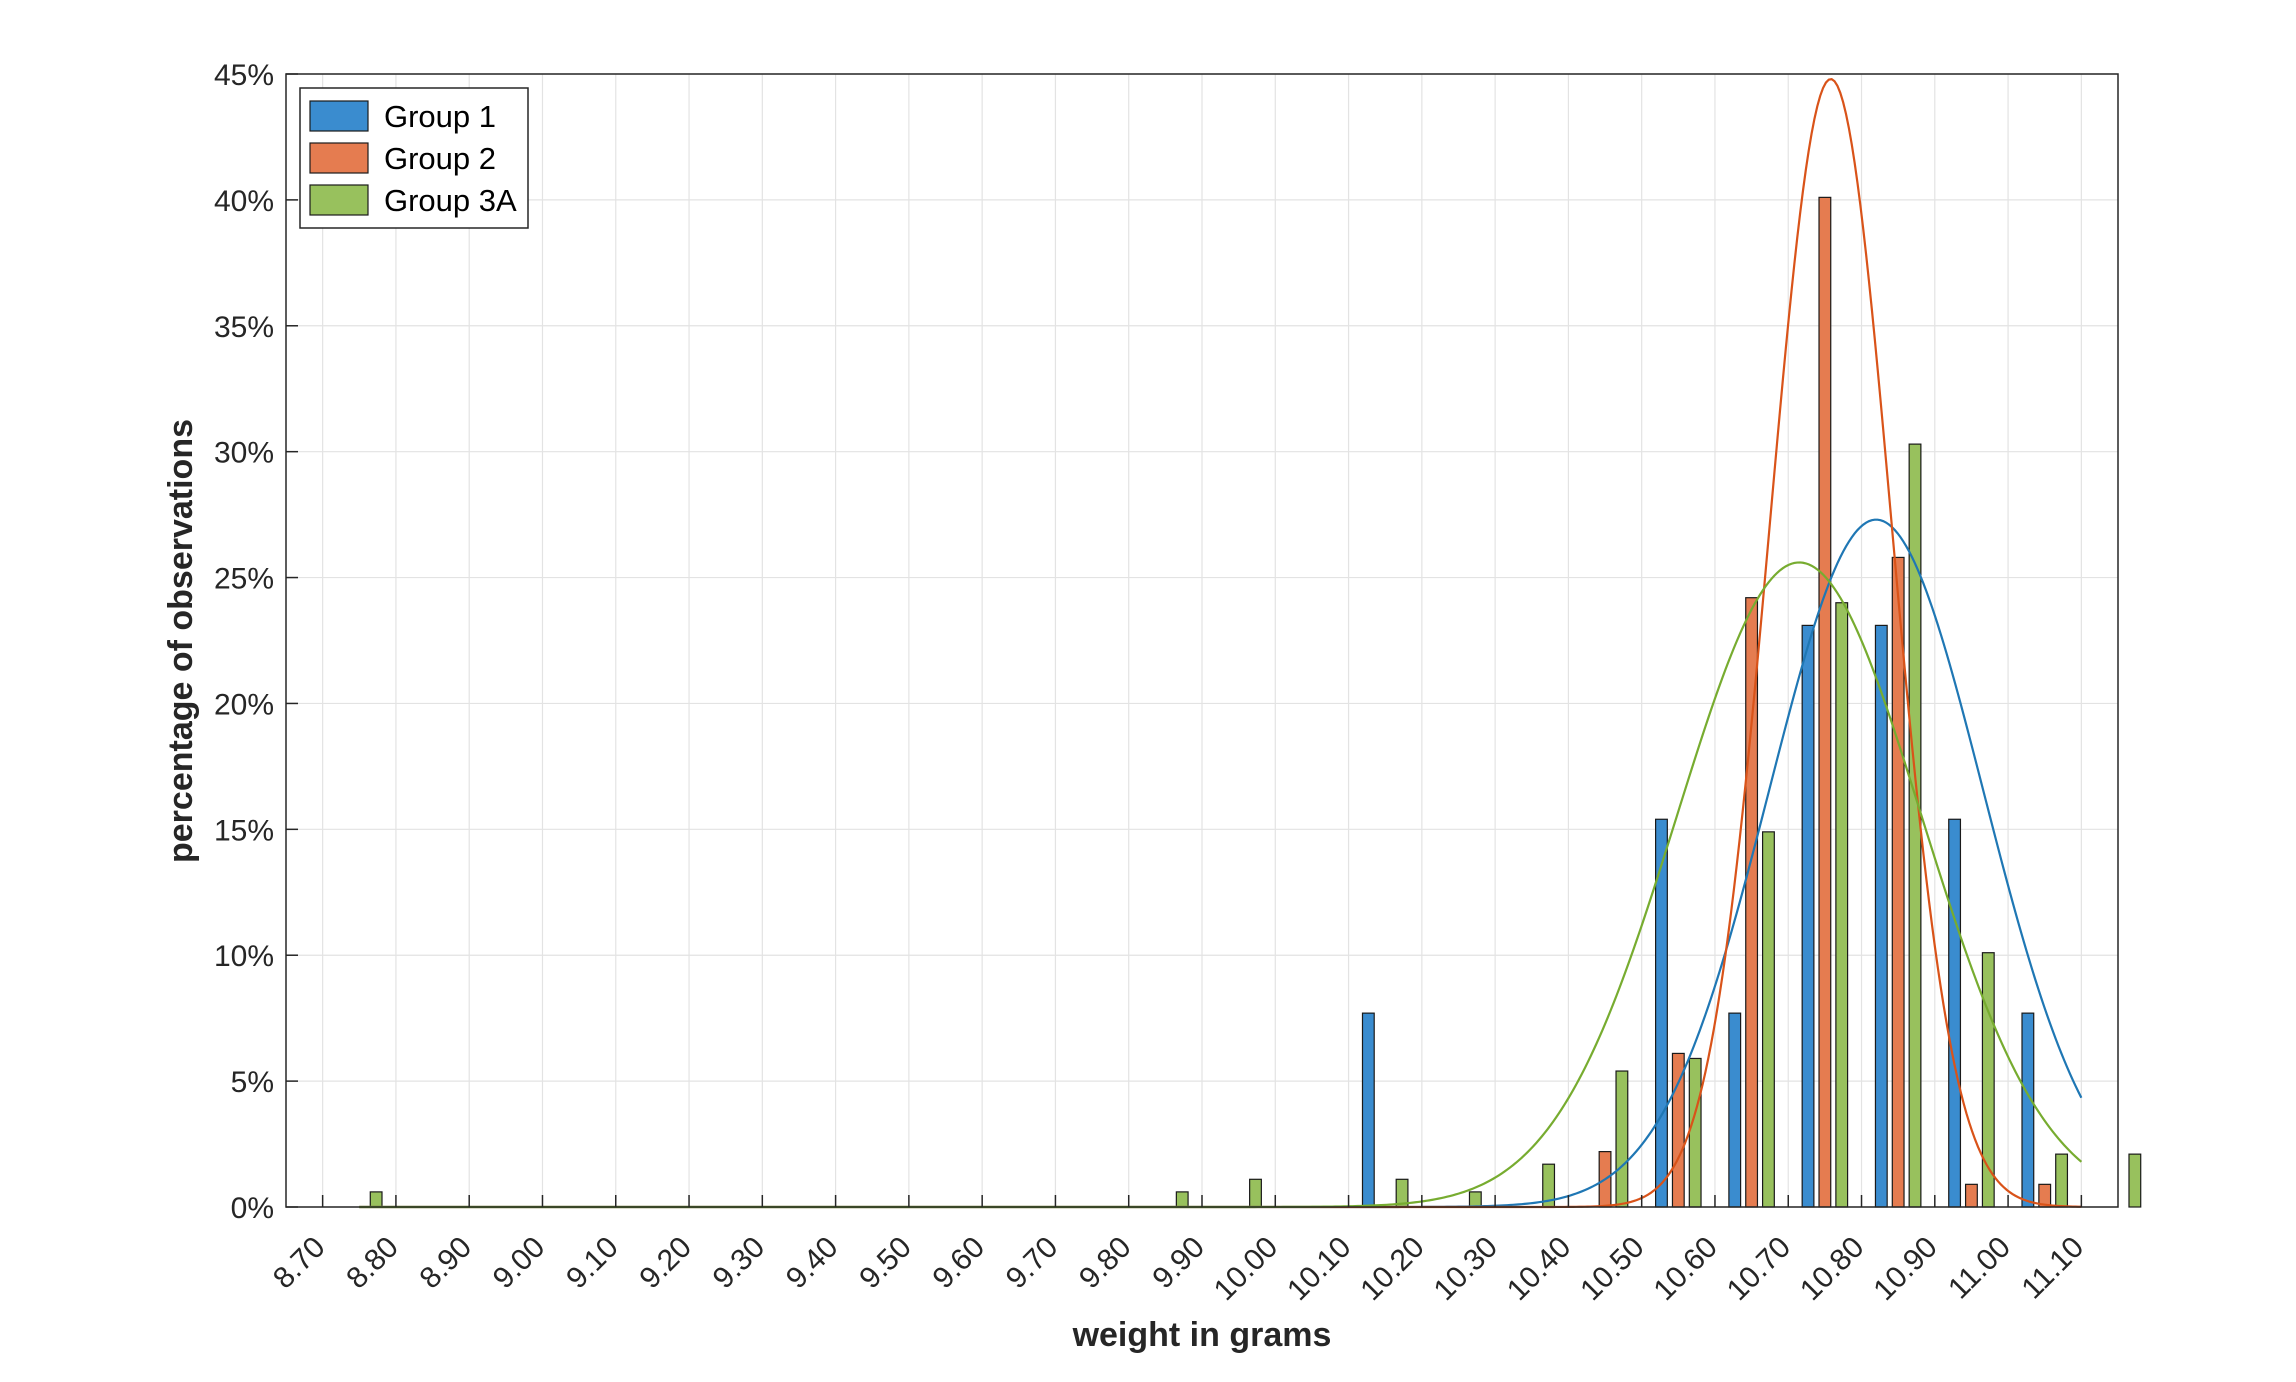 The height and width of the screenshot is (1382, 2296). What do you see at coordinates (812, 1263) in the screenshot?
I see `x-tick-label: 9.40` at bounding box center [812, 1263].